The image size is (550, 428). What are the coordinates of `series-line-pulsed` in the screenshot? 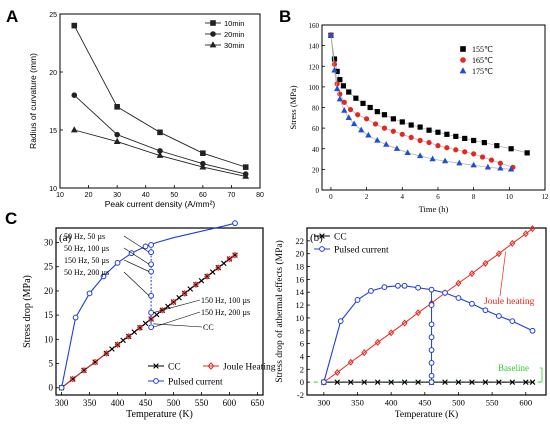 It's located at (428, 334).